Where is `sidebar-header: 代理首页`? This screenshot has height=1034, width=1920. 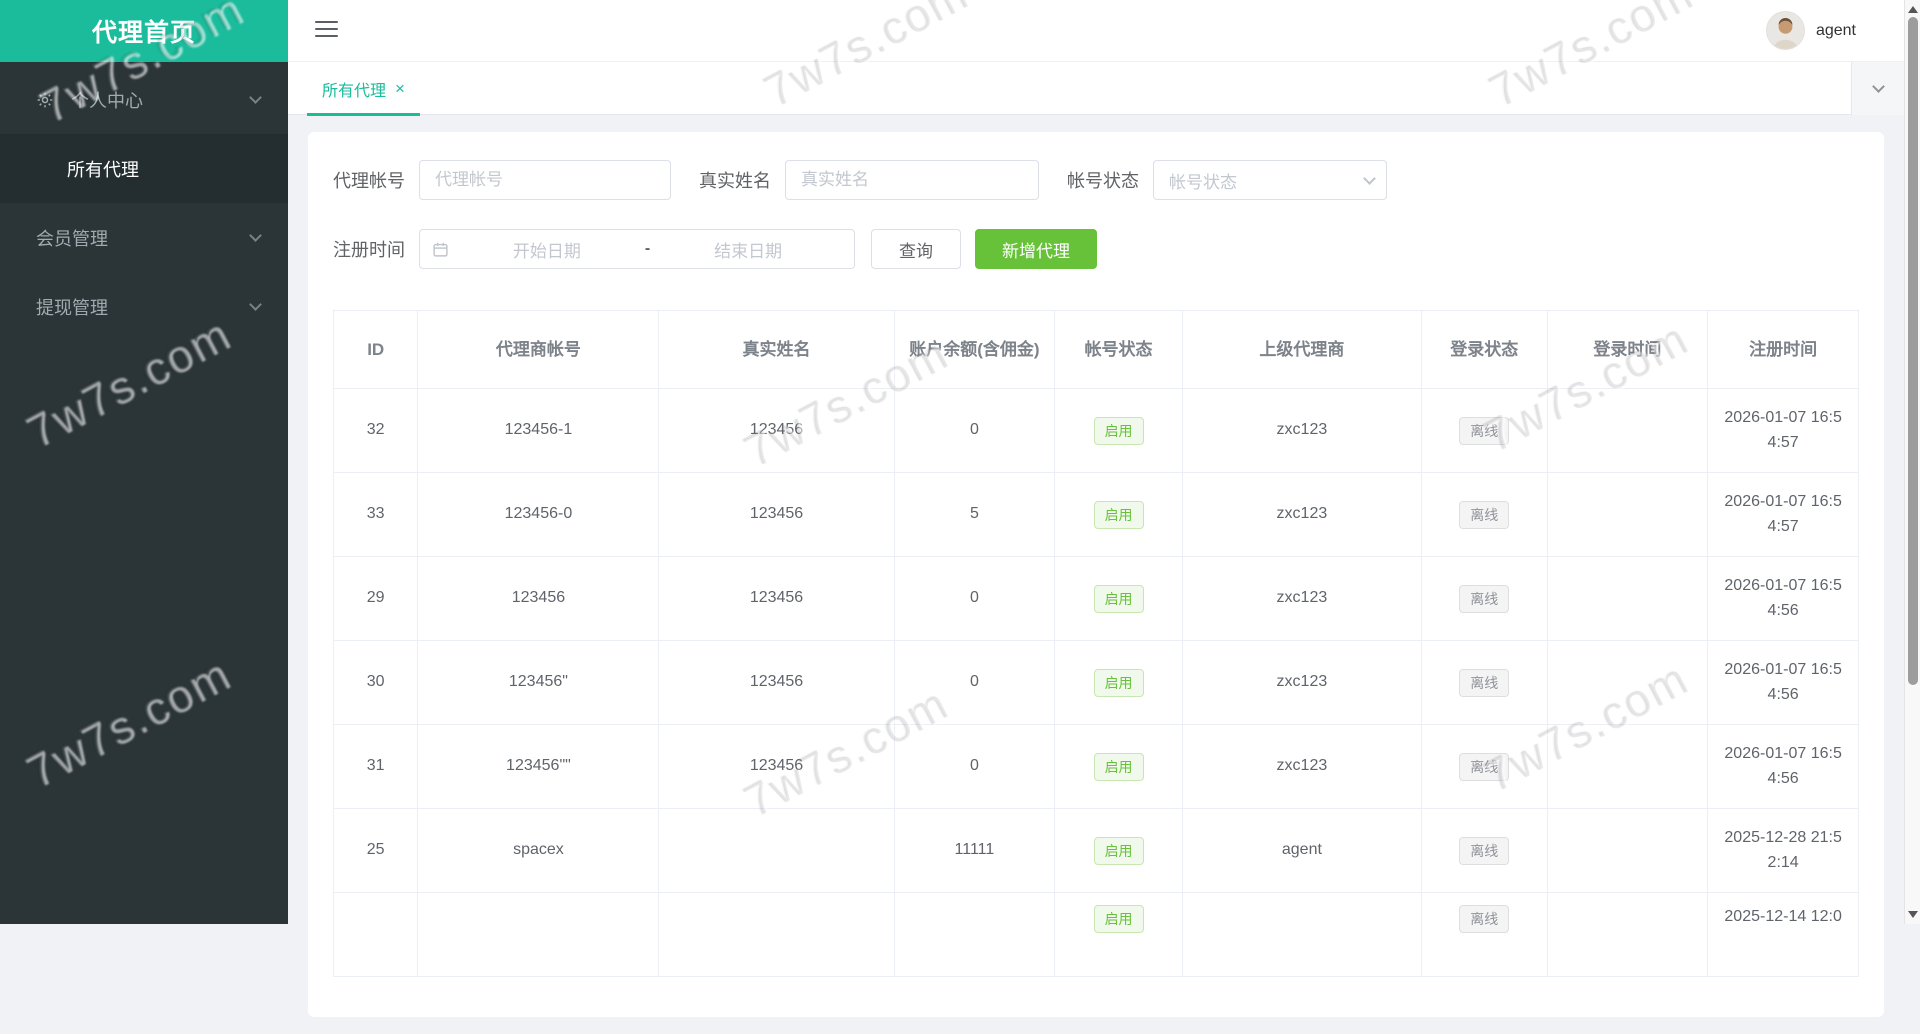 sidebar-header: 代理首页 is located at coordinates (144, 31).